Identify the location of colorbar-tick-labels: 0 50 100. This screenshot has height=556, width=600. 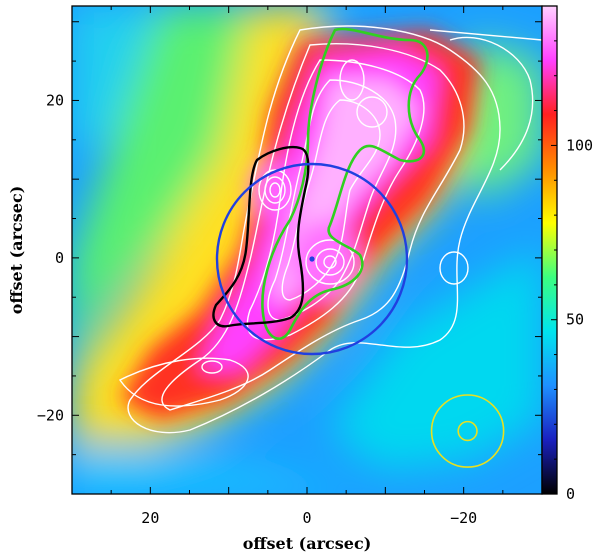
(579, 319).